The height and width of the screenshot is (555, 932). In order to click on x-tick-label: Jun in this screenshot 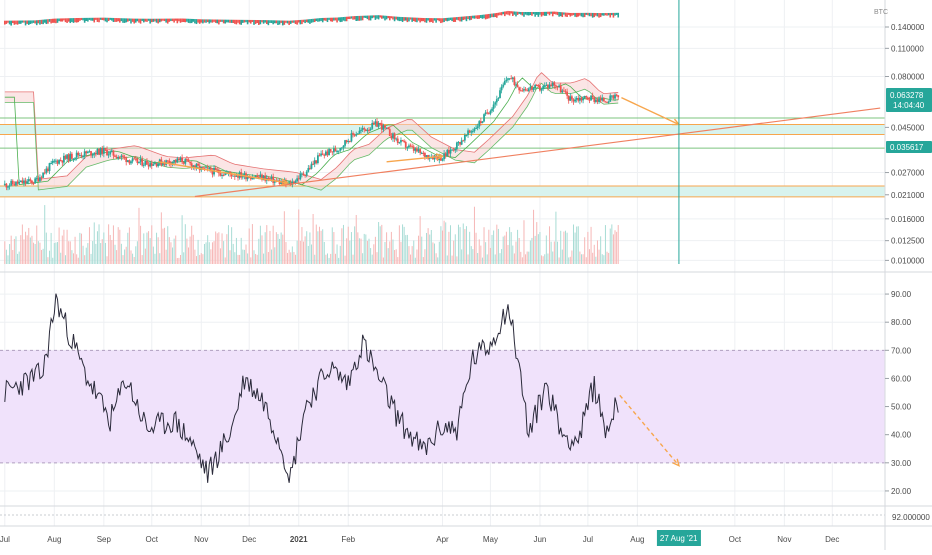, I will do `click(539, 539)`.